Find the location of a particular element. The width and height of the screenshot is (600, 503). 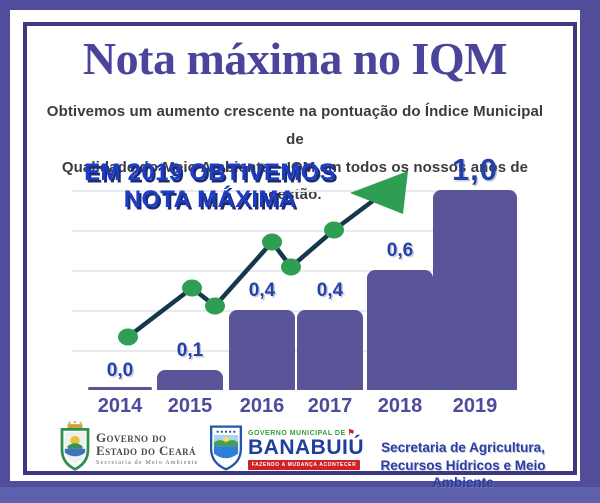

page-title: Nota máxima no IQM is located at coordinates (295, 58).